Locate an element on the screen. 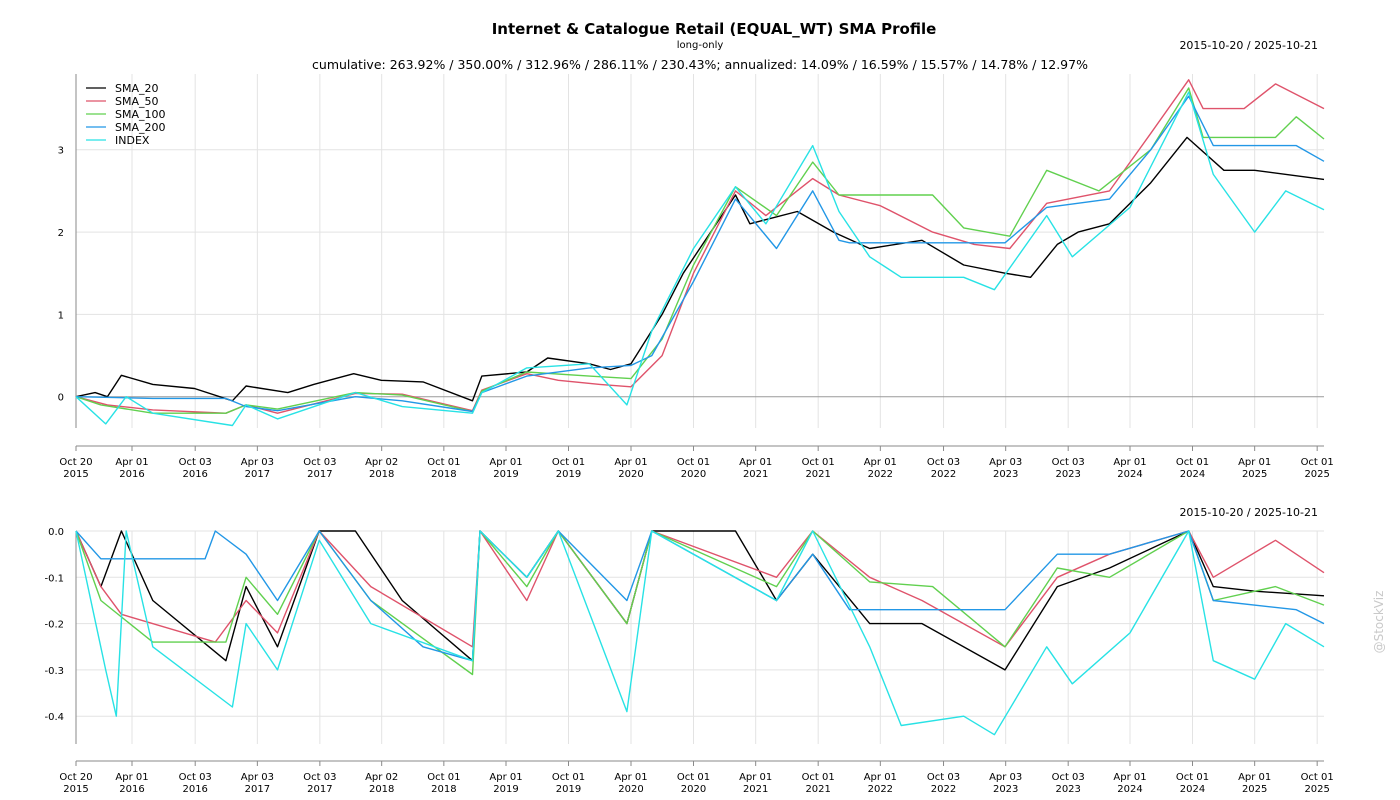  drawdown-xtick-label-6: Oct 01 2018 is located at coordinates (443, 783).